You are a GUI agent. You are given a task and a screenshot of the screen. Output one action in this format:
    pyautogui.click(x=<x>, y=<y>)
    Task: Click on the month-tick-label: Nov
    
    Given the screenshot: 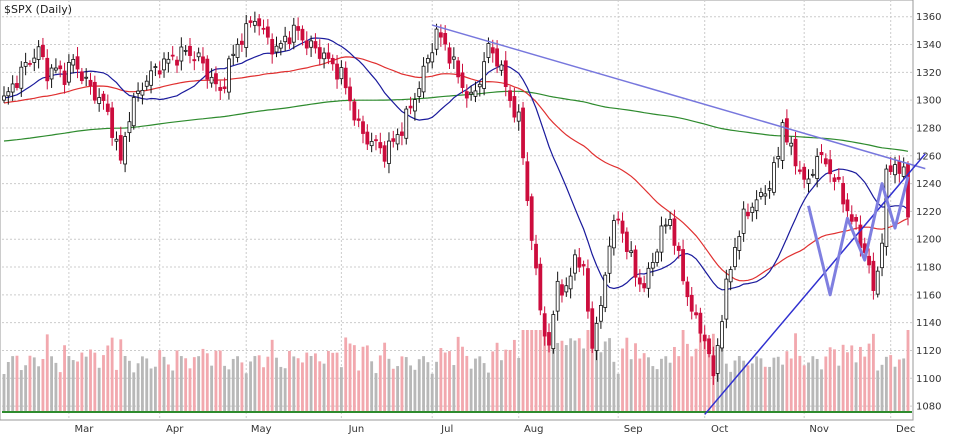 What is the action you would take?
    pyautogui.click(x=819, y=429)
    